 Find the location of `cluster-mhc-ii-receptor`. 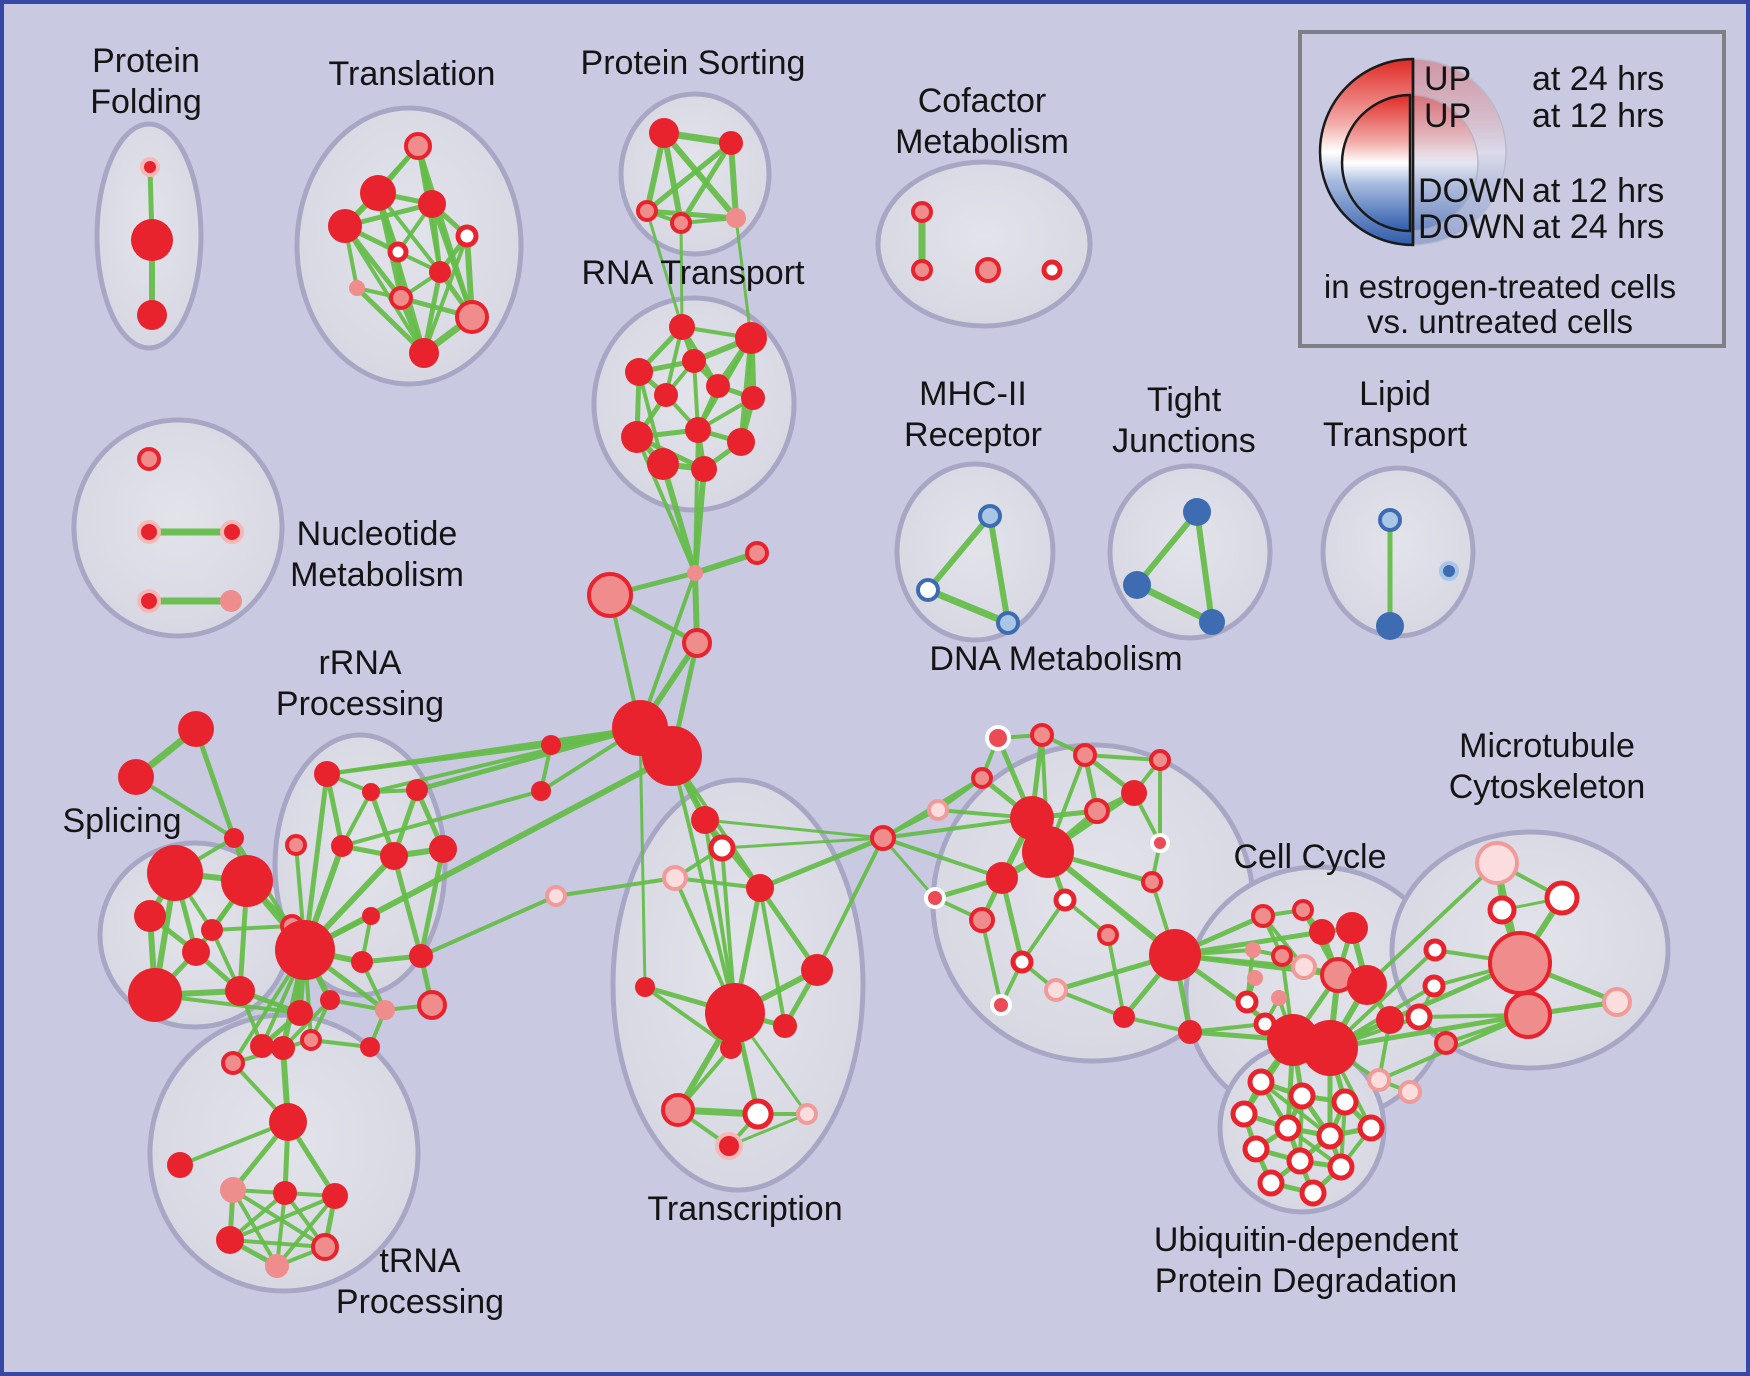

cluster-mhc-ii-receptor is located at coordinates (975, 552).